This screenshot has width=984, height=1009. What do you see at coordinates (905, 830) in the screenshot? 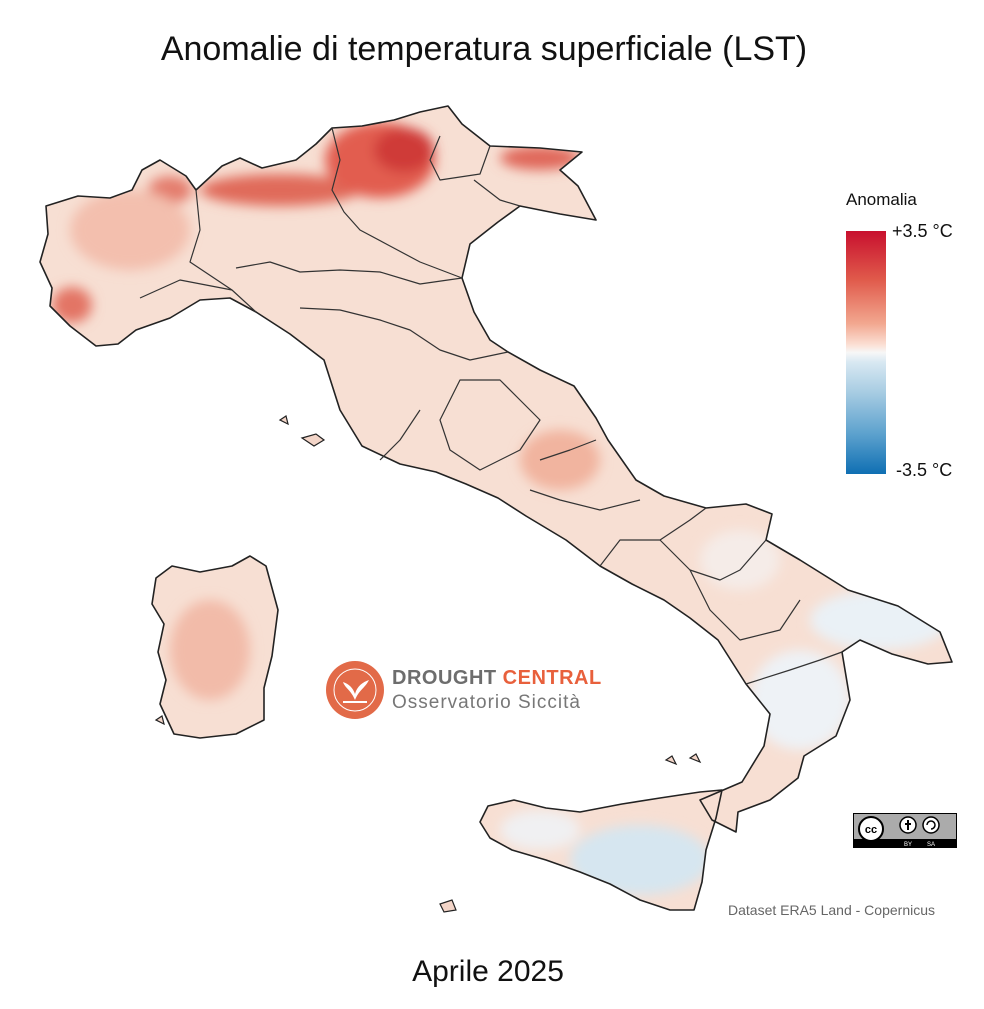
I see `cc-by-sa-badge: cc BY SA` at bounding box center [905, 830].